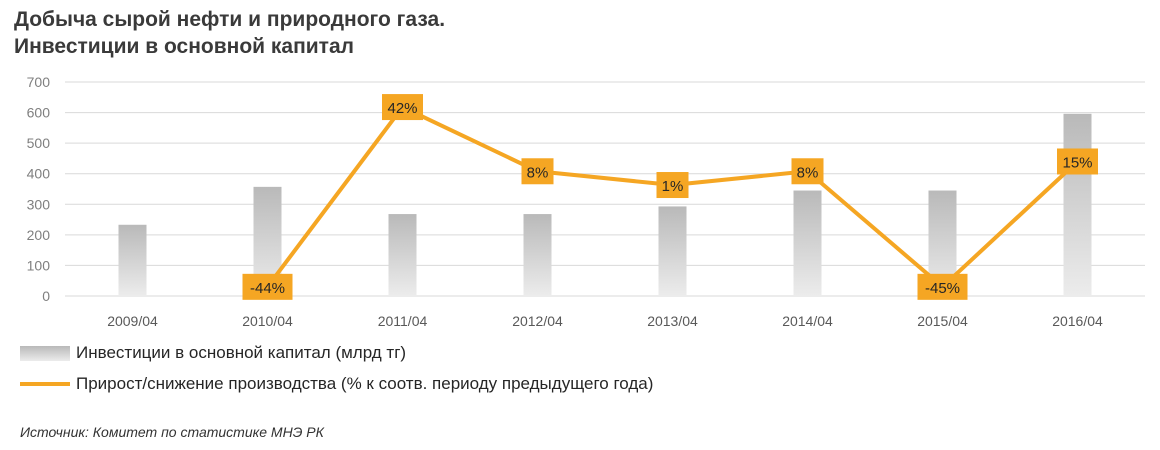  Describe the element at coordinates (403, 321) in the screenshot. I see `x-tick-label: 2011/04` at that location.